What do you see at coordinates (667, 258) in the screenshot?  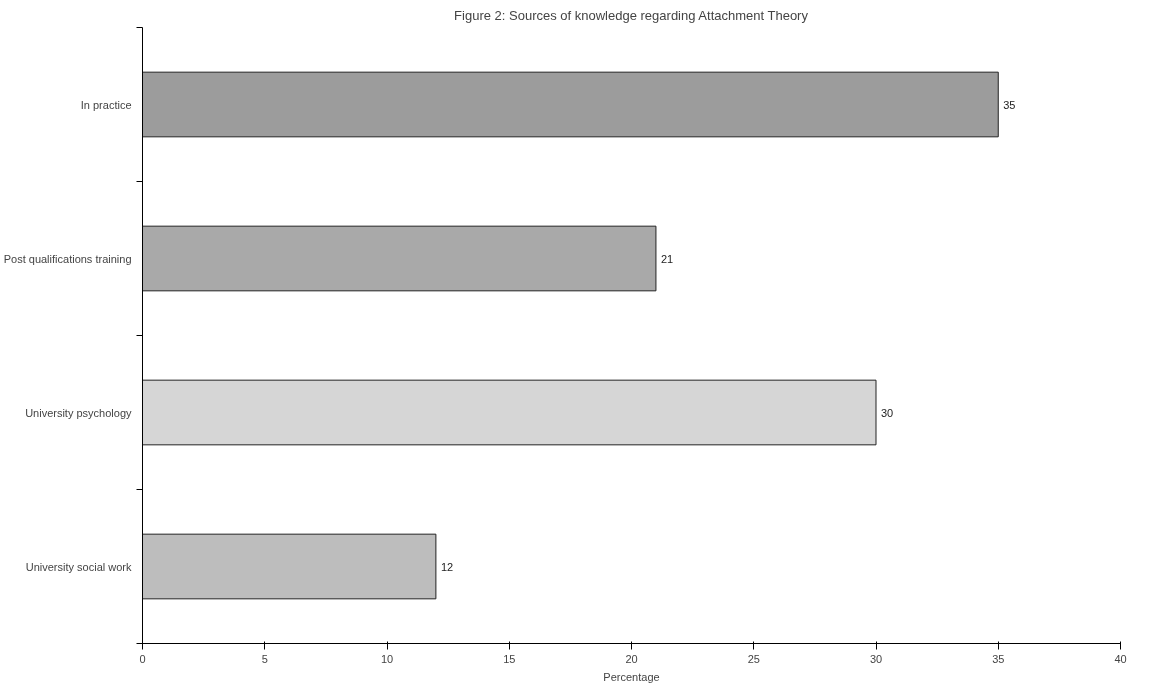 I see `data-label: 21` at bounding box center [667, 258].